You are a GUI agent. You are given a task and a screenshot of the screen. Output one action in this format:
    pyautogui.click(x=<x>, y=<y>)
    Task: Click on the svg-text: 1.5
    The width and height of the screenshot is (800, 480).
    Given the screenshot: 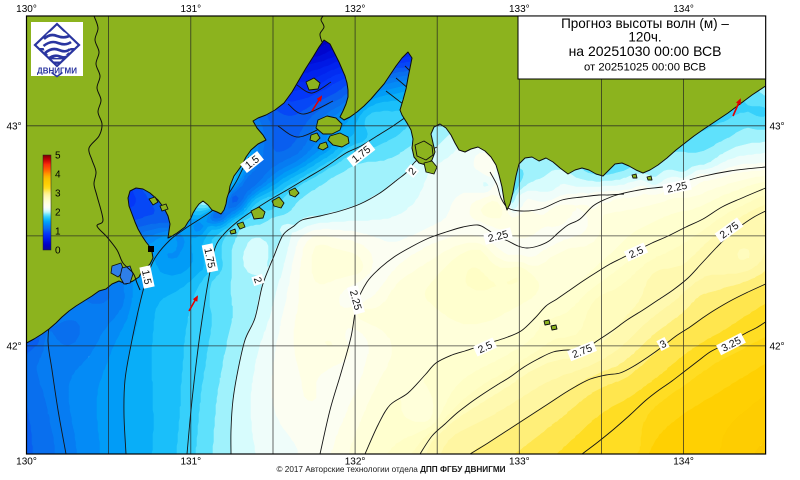 What is the action you would take?
    pyautogui.click(x=146, y=277)
    